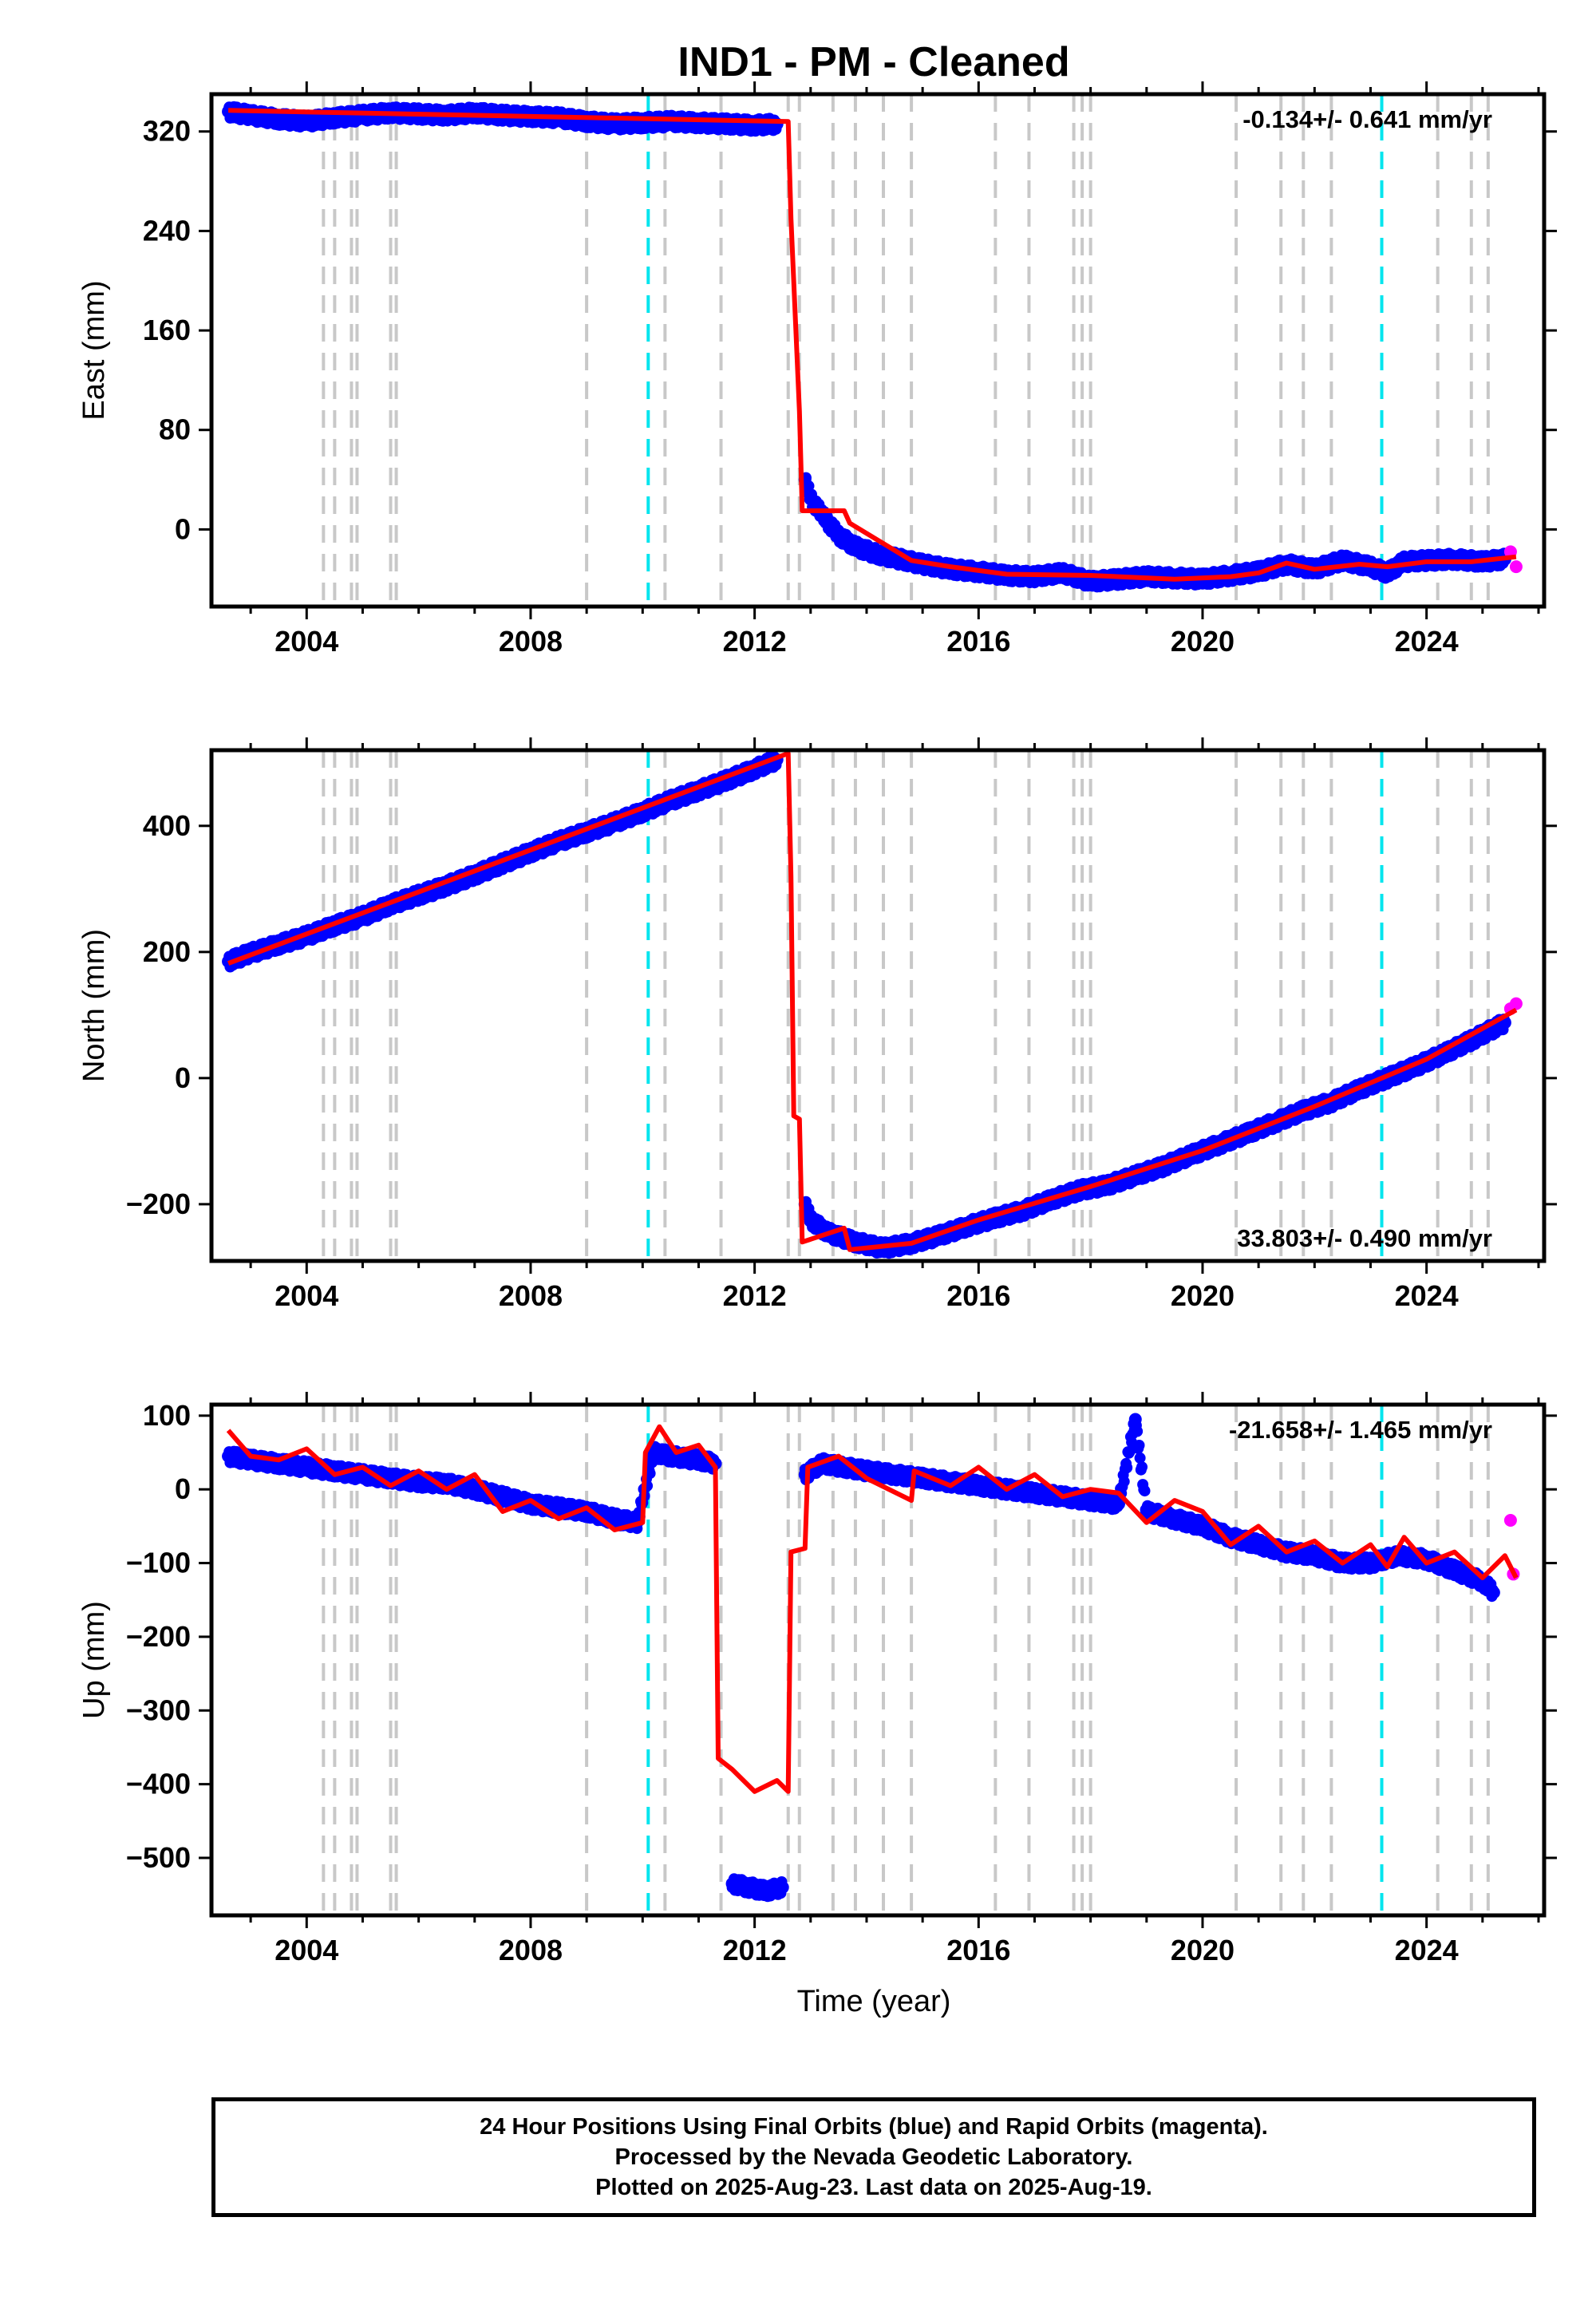  Describe the element at coordinates (1364, 1238) in the screenshot. I see `rate-annotation: 33.803+/- 0.490 mm/yr` at that location.